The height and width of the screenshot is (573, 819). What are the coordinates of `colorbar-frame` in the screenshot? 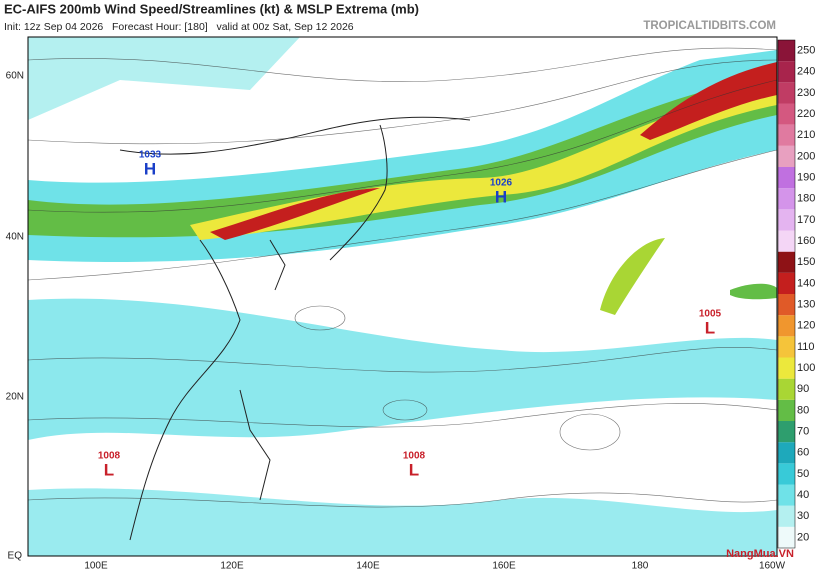 It's located at (786, 294).